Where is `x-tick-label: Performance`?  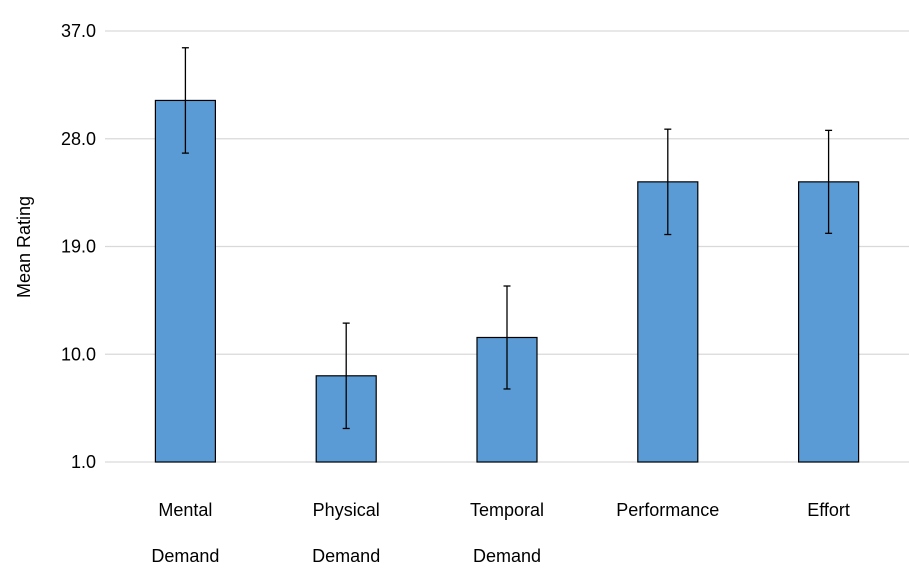 x-tick-label: Performance is located at coordinates (667, 510).